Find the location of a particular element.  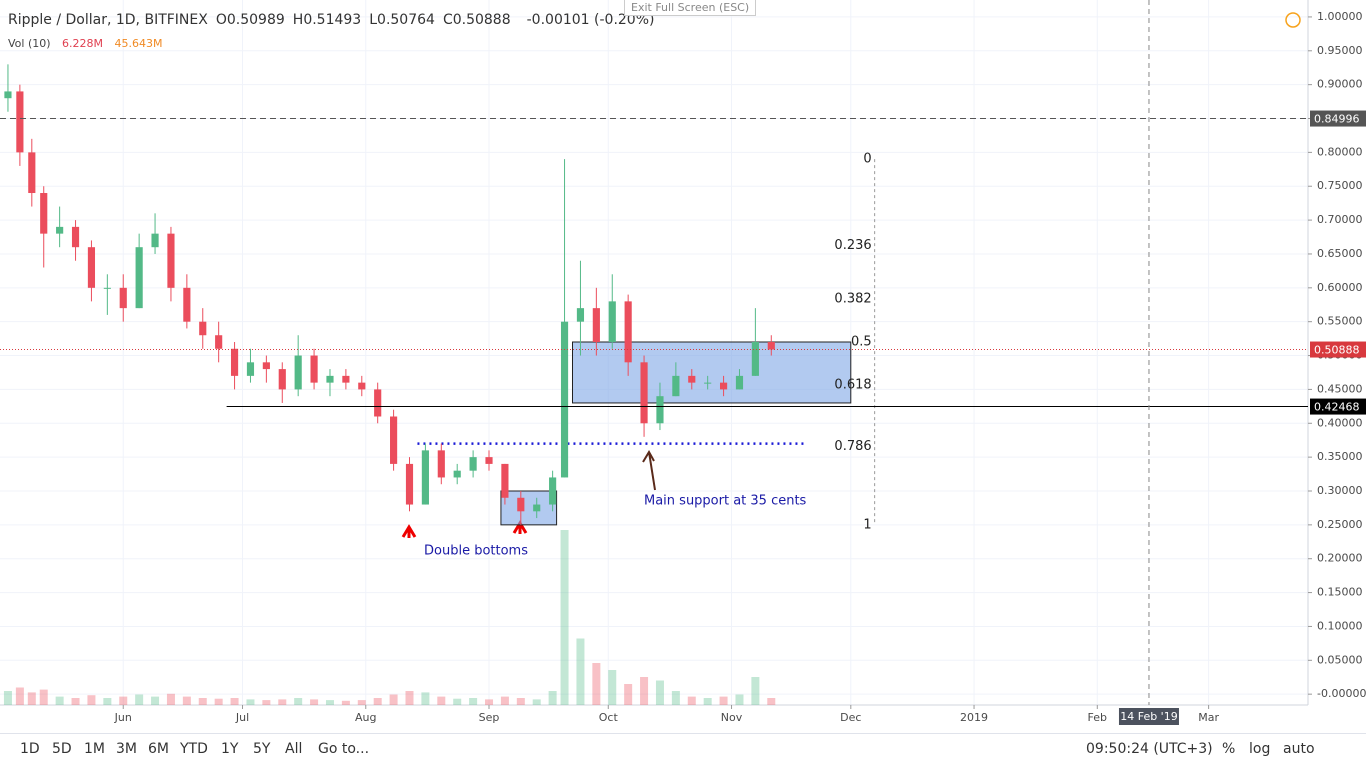

range-button: YTD is located at coordinates (194, 749).